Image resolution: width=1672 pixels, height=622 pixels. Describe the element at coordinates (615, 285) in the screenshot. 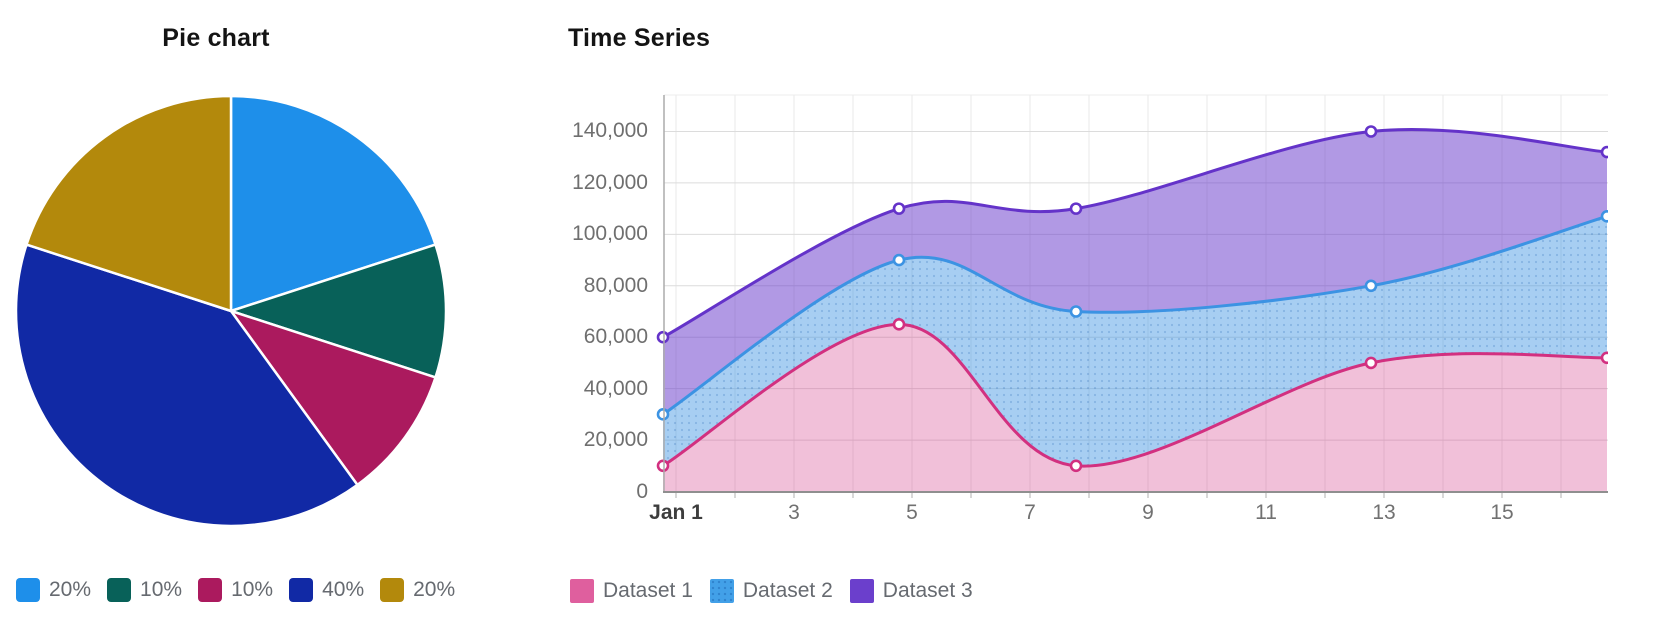

I see `y-tick-label: 80,000` at that location.